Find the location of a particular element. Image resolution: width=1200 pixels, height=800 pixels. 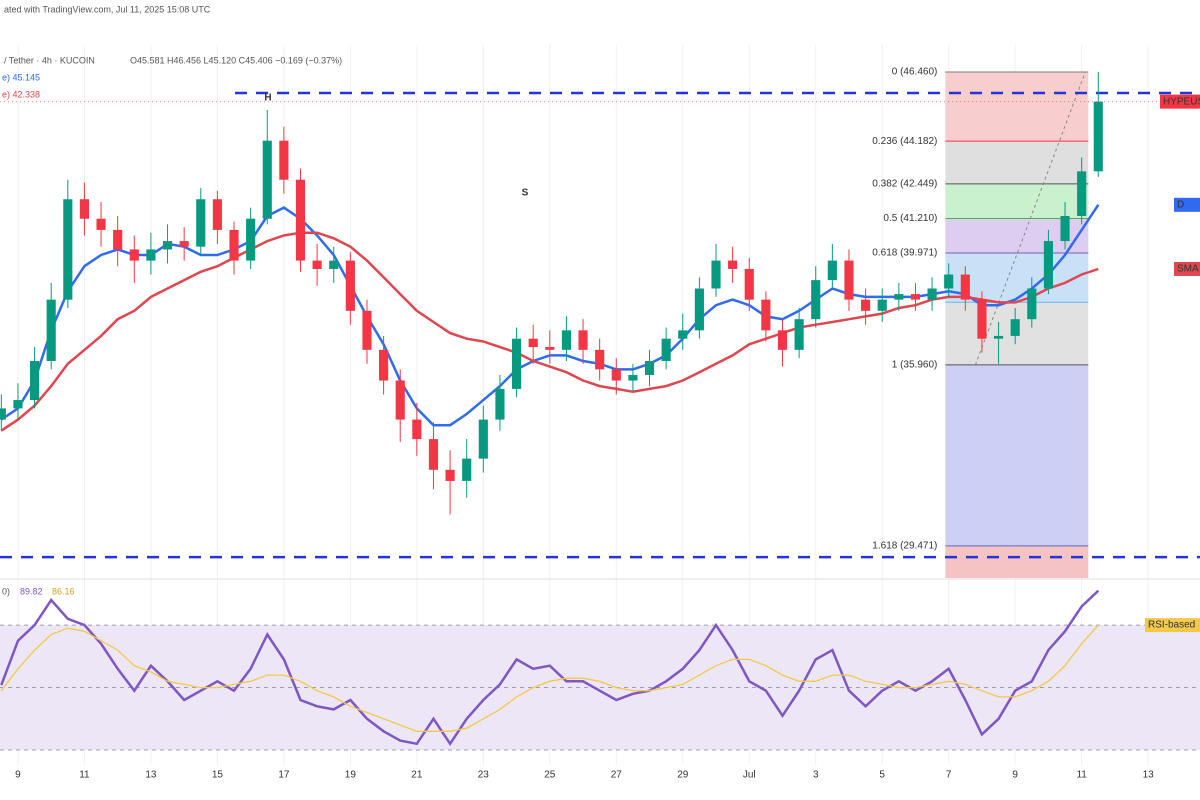

ma-legend: e) 45.145 is located at coordinates (21, 77).